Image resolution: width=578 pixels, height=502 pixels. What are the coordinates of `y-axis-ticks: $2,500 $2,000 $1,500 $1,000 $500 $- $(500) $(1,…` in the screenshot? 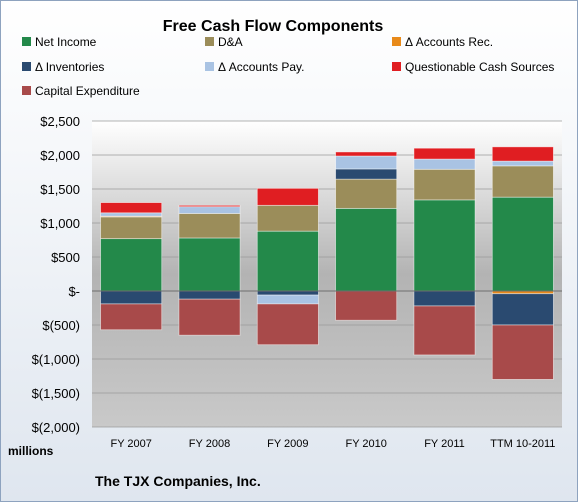 It's located at (56, 274).